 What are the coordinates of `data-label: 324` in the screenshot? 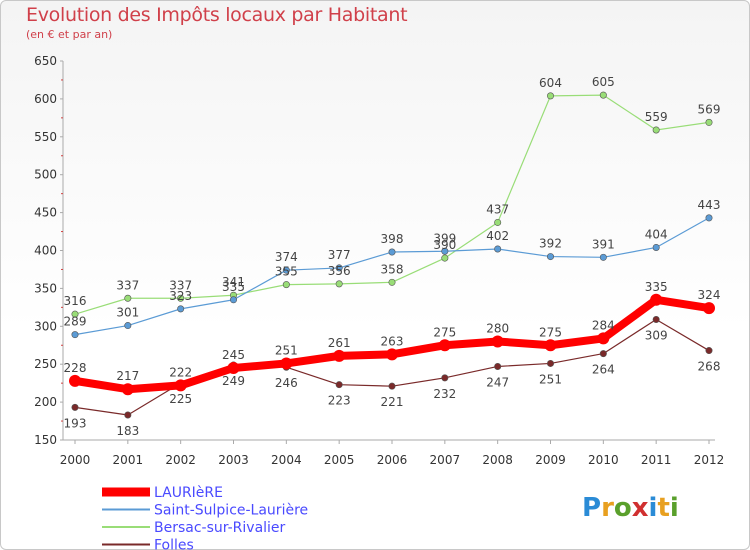 It's located at (709, 295).